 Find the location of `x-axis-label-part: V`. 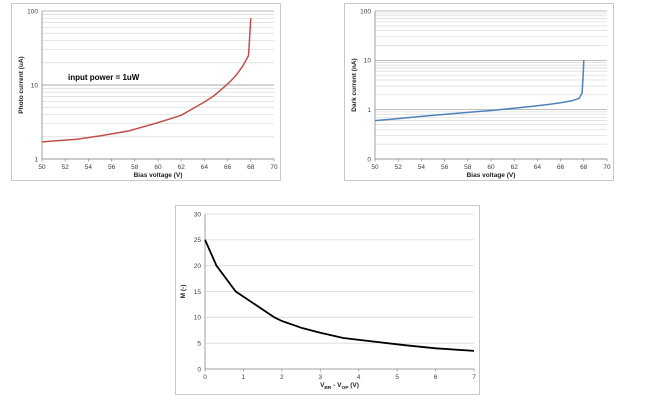

x-axis-label-part: V is located at coordinates (322, 385).